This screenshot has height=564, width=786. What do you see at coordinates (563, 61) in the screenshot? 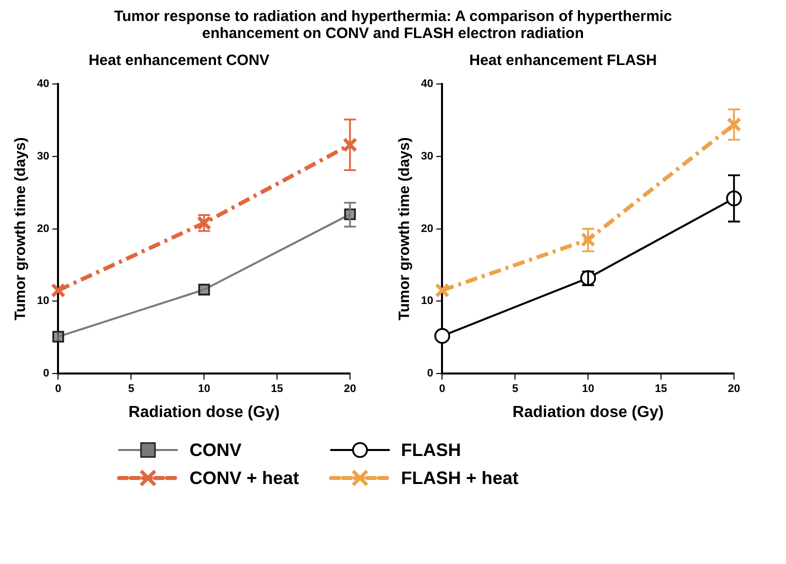
I see `chart-title: Heat enhancement FLASH` at bounding box center [563, 61].